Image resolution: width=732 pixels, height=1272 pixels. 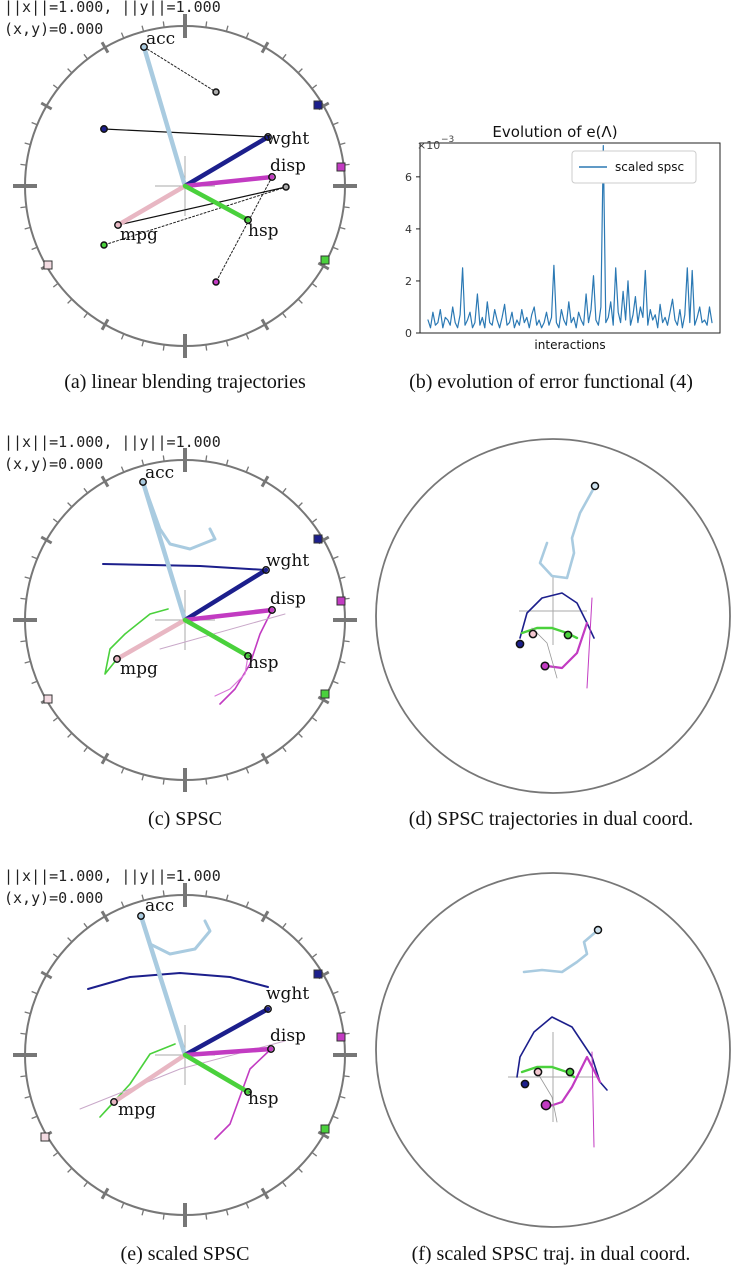 I want to click on label-disp: disp, so click(x=288, y=166).